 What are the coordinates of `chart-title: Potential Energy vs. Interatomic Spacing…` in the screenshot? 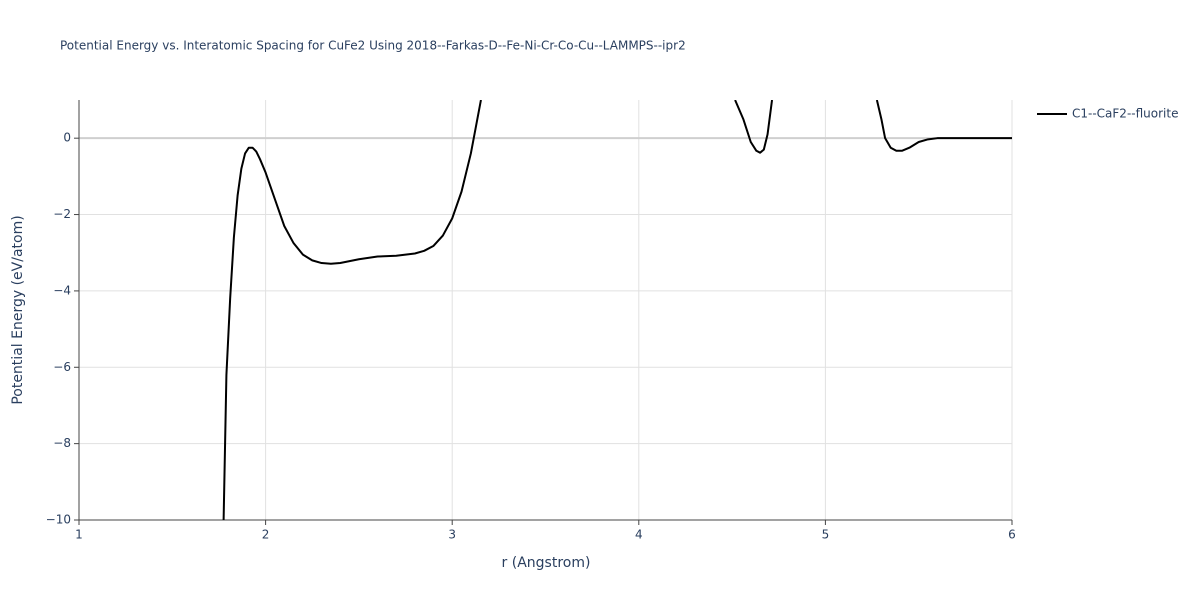 It's located at (373, 46).